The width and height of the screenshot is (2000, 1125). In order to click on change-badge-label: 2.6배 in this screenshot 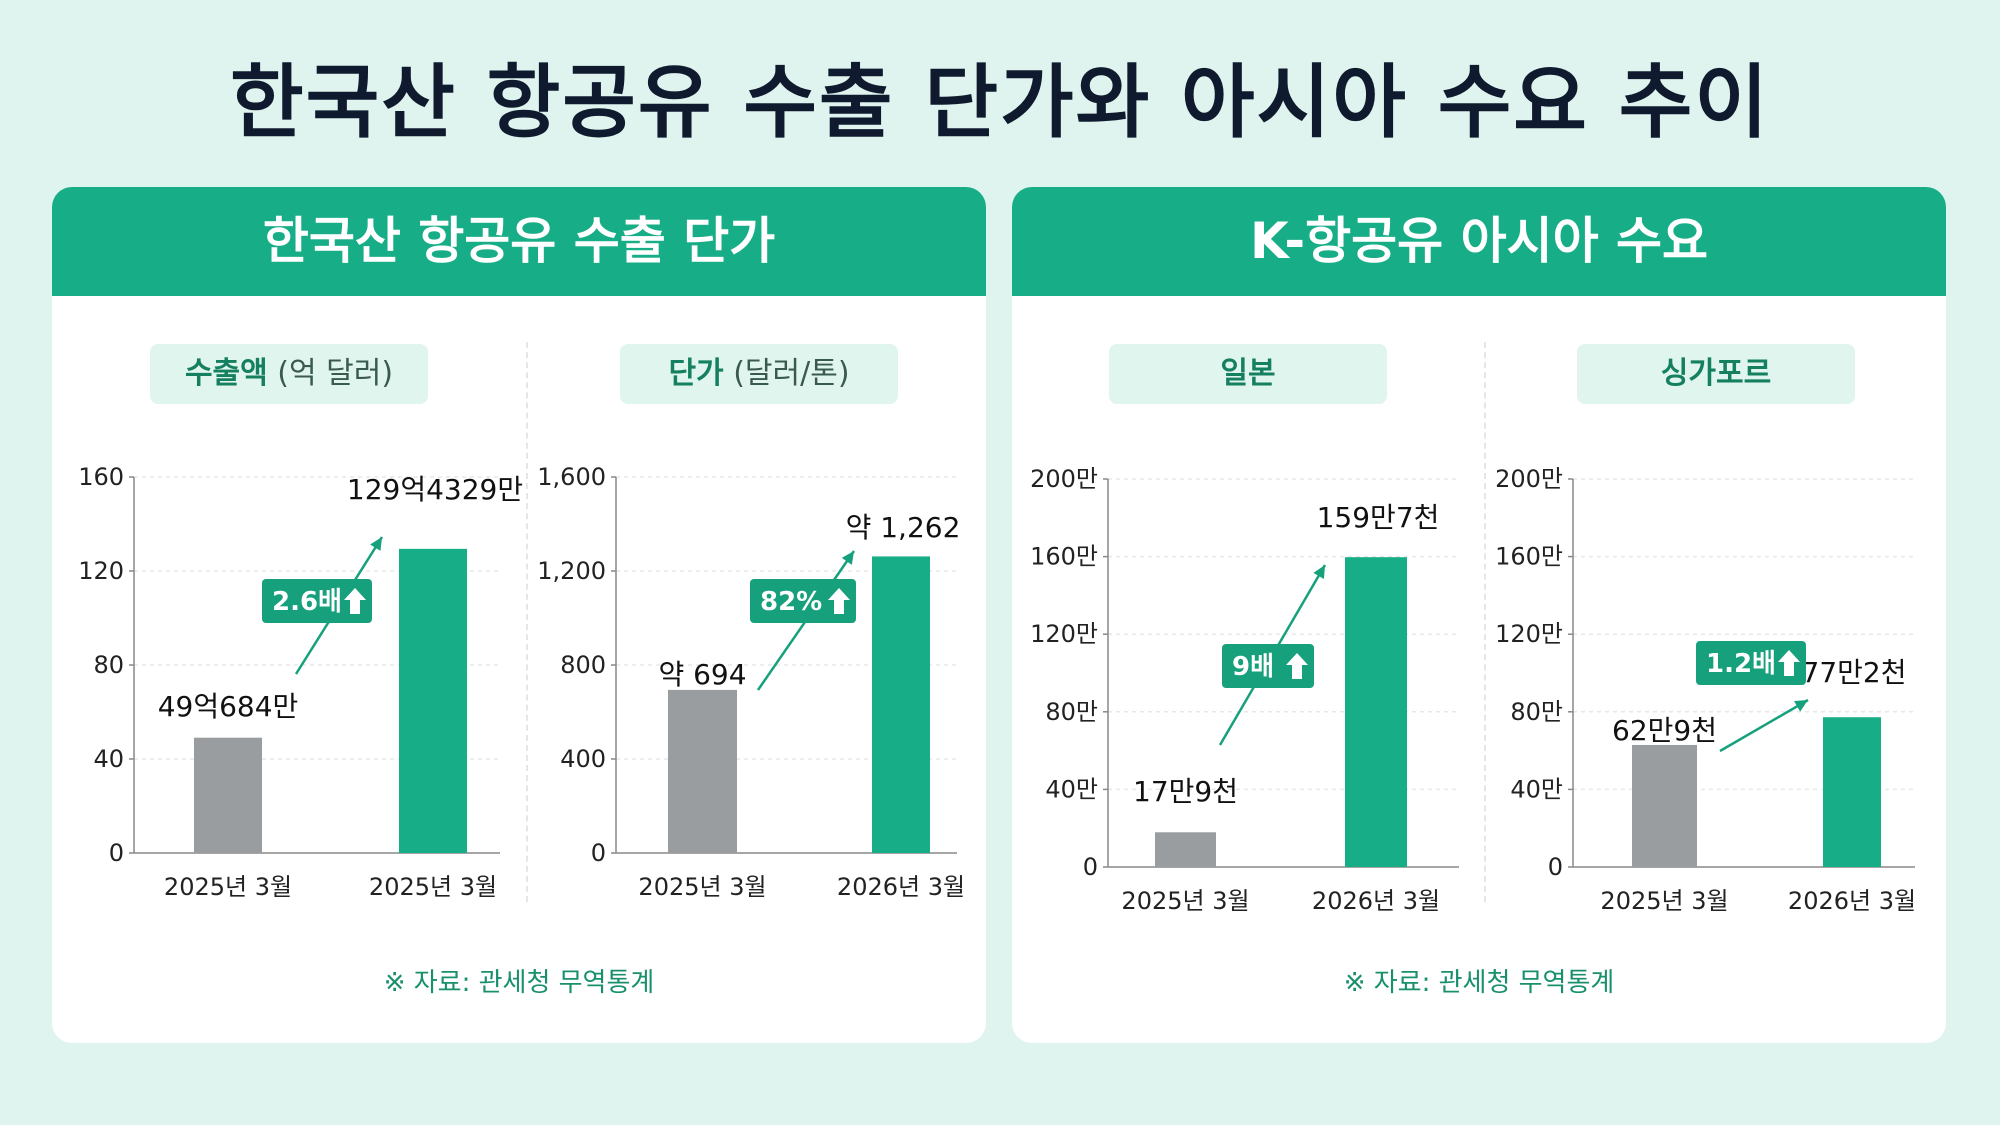, I will do `click(307, 602)`.